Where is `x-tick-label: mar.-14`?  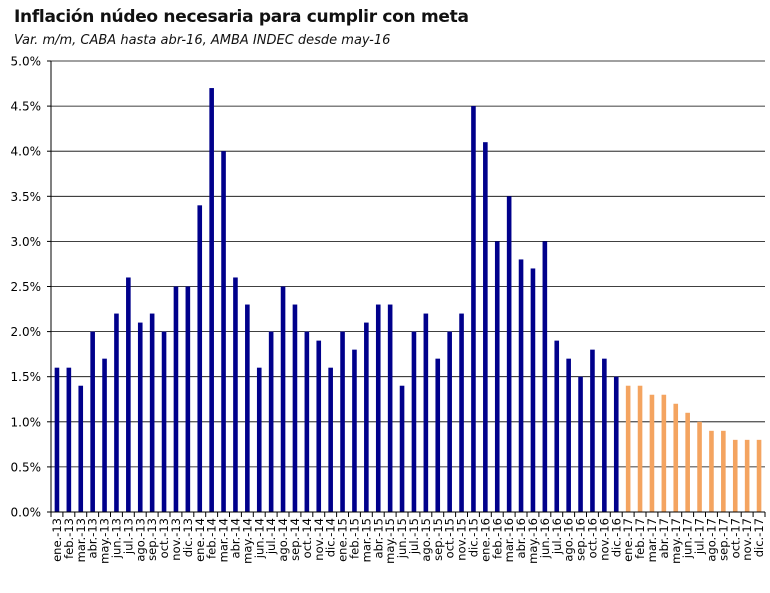 x-tick-label: mar.-14 is located at coordinates (224, 540).